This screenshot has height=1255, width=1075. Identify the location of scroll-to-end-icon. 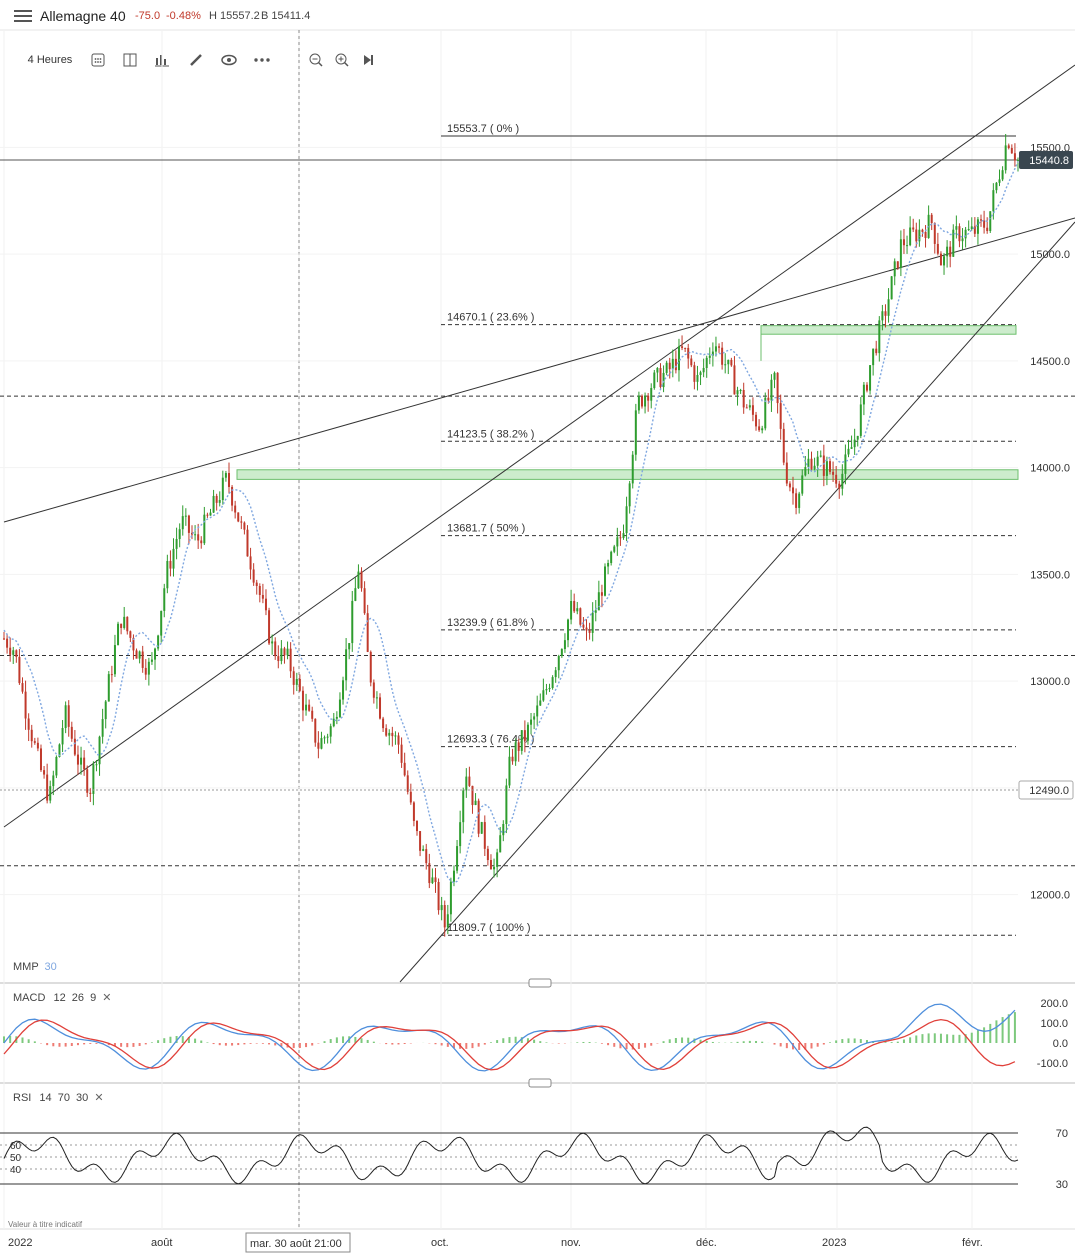
(368, 60).